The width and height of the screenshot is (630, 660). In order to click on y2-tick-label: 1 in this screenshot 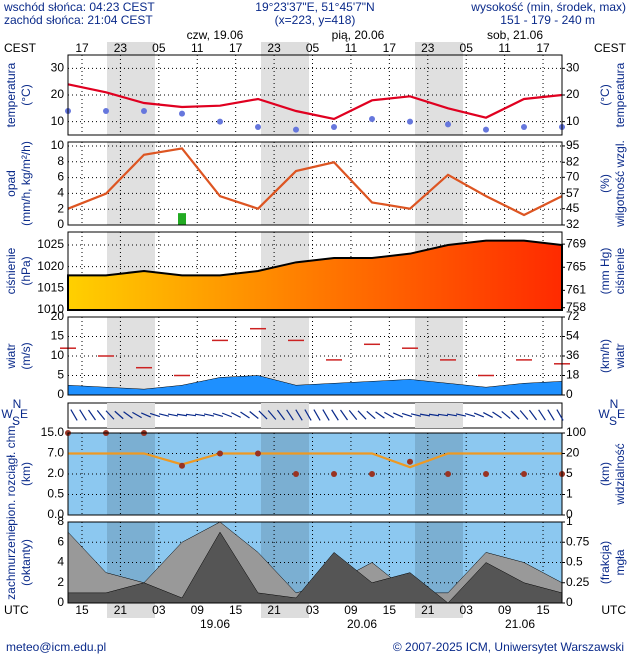, I will do `click(569, 494)`.